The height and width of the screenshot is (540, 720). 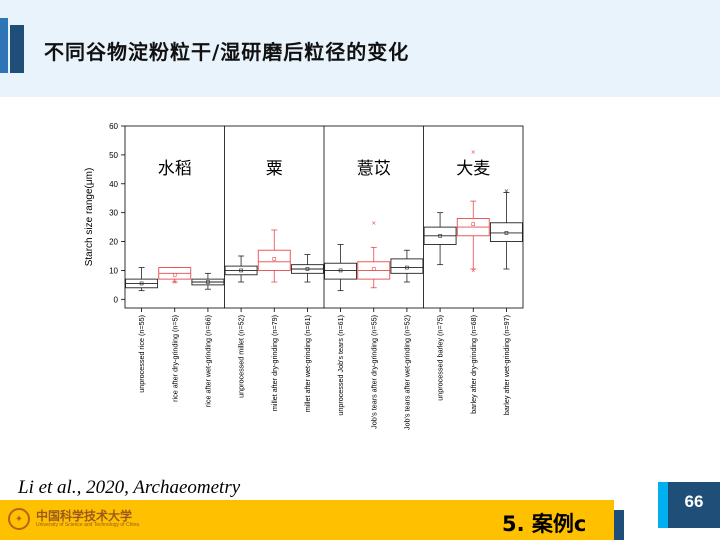 I want to click on x-tick-label: barley after dry-grinding (n=68), so click(x=473, y=364).